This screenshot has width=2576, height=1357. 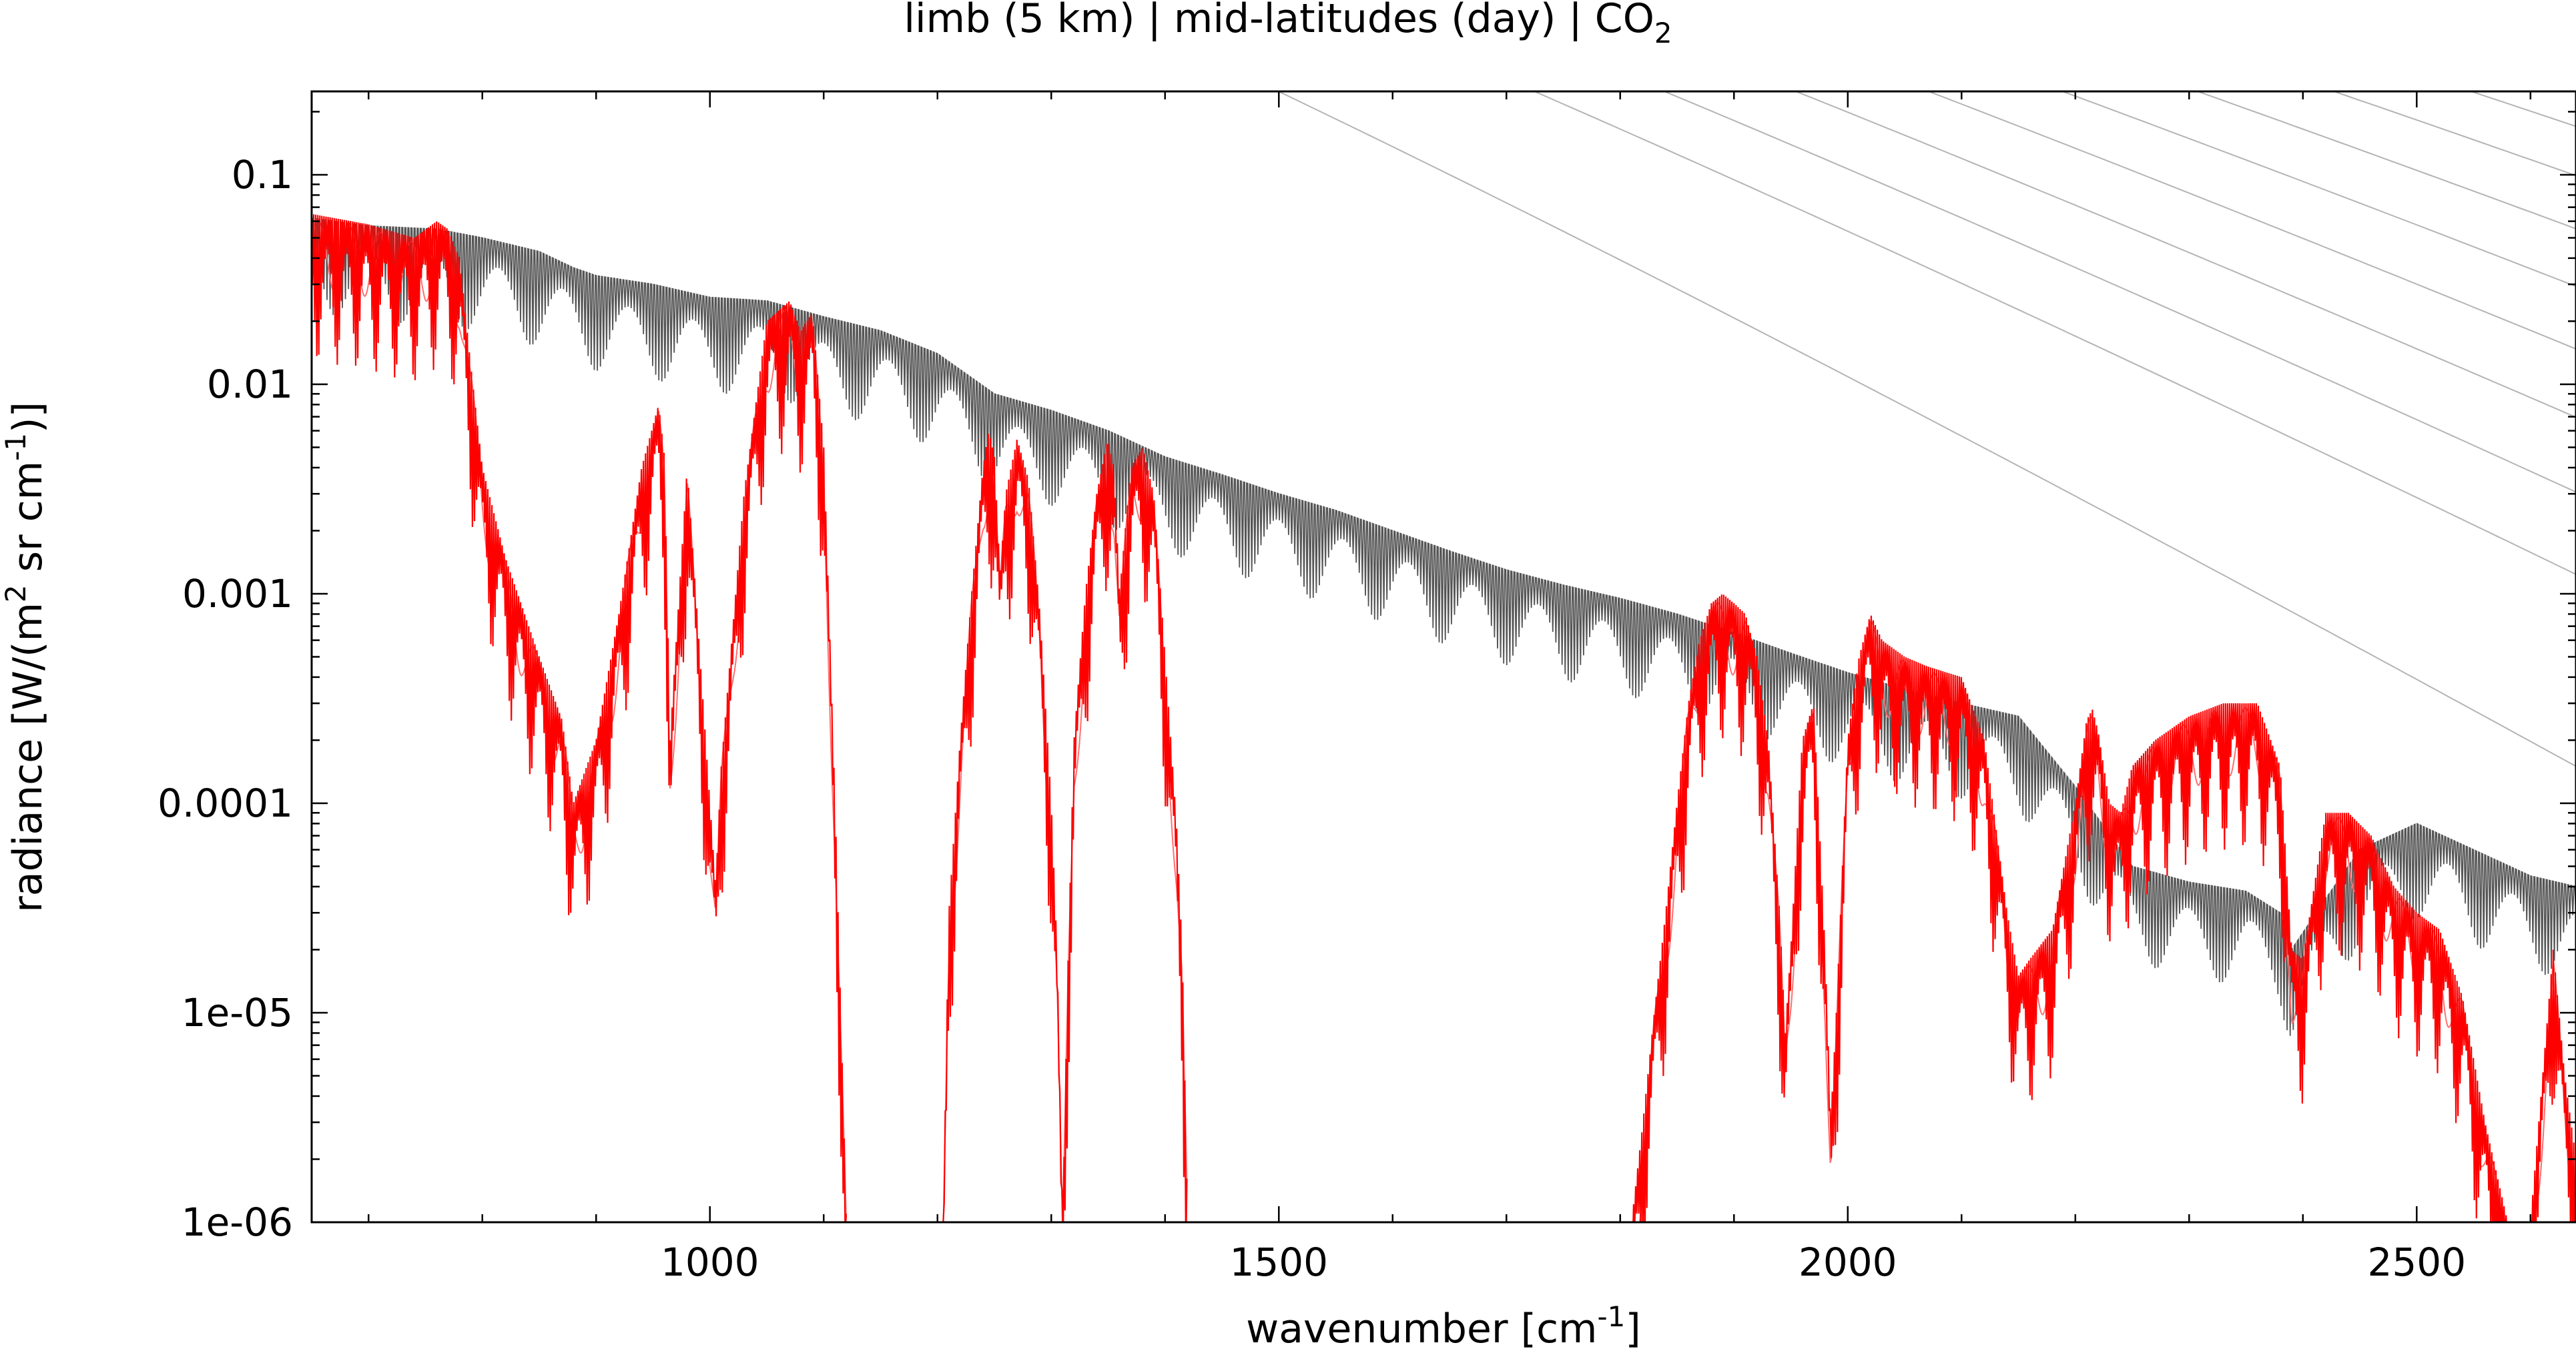 What do you see at coordinates (1848, 1262) in the screenshot?
I see `x-tick-label: 2000` at bounding box center [1848, 1262].